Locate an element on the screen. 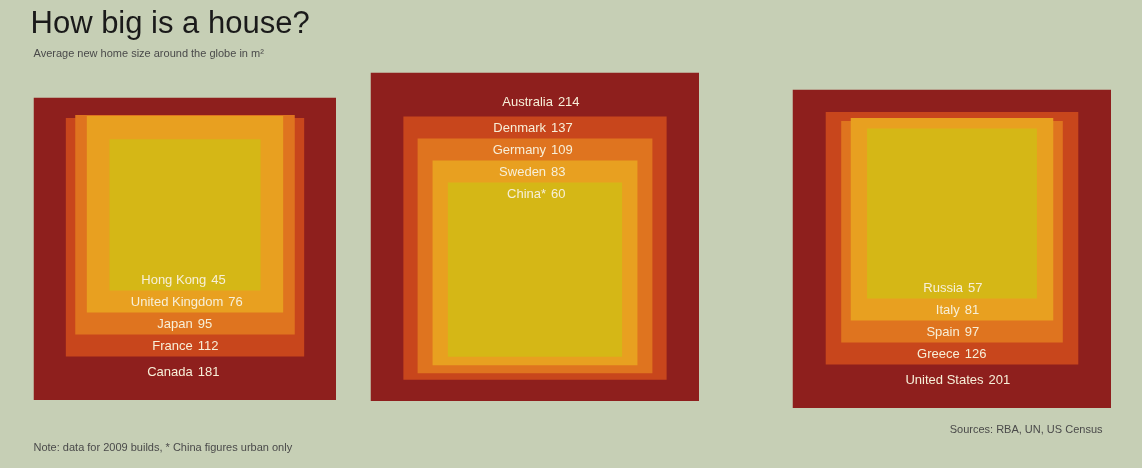 This screenshot has width=1142, height=470. data-label: 81 is located at coordinates (972, 309).